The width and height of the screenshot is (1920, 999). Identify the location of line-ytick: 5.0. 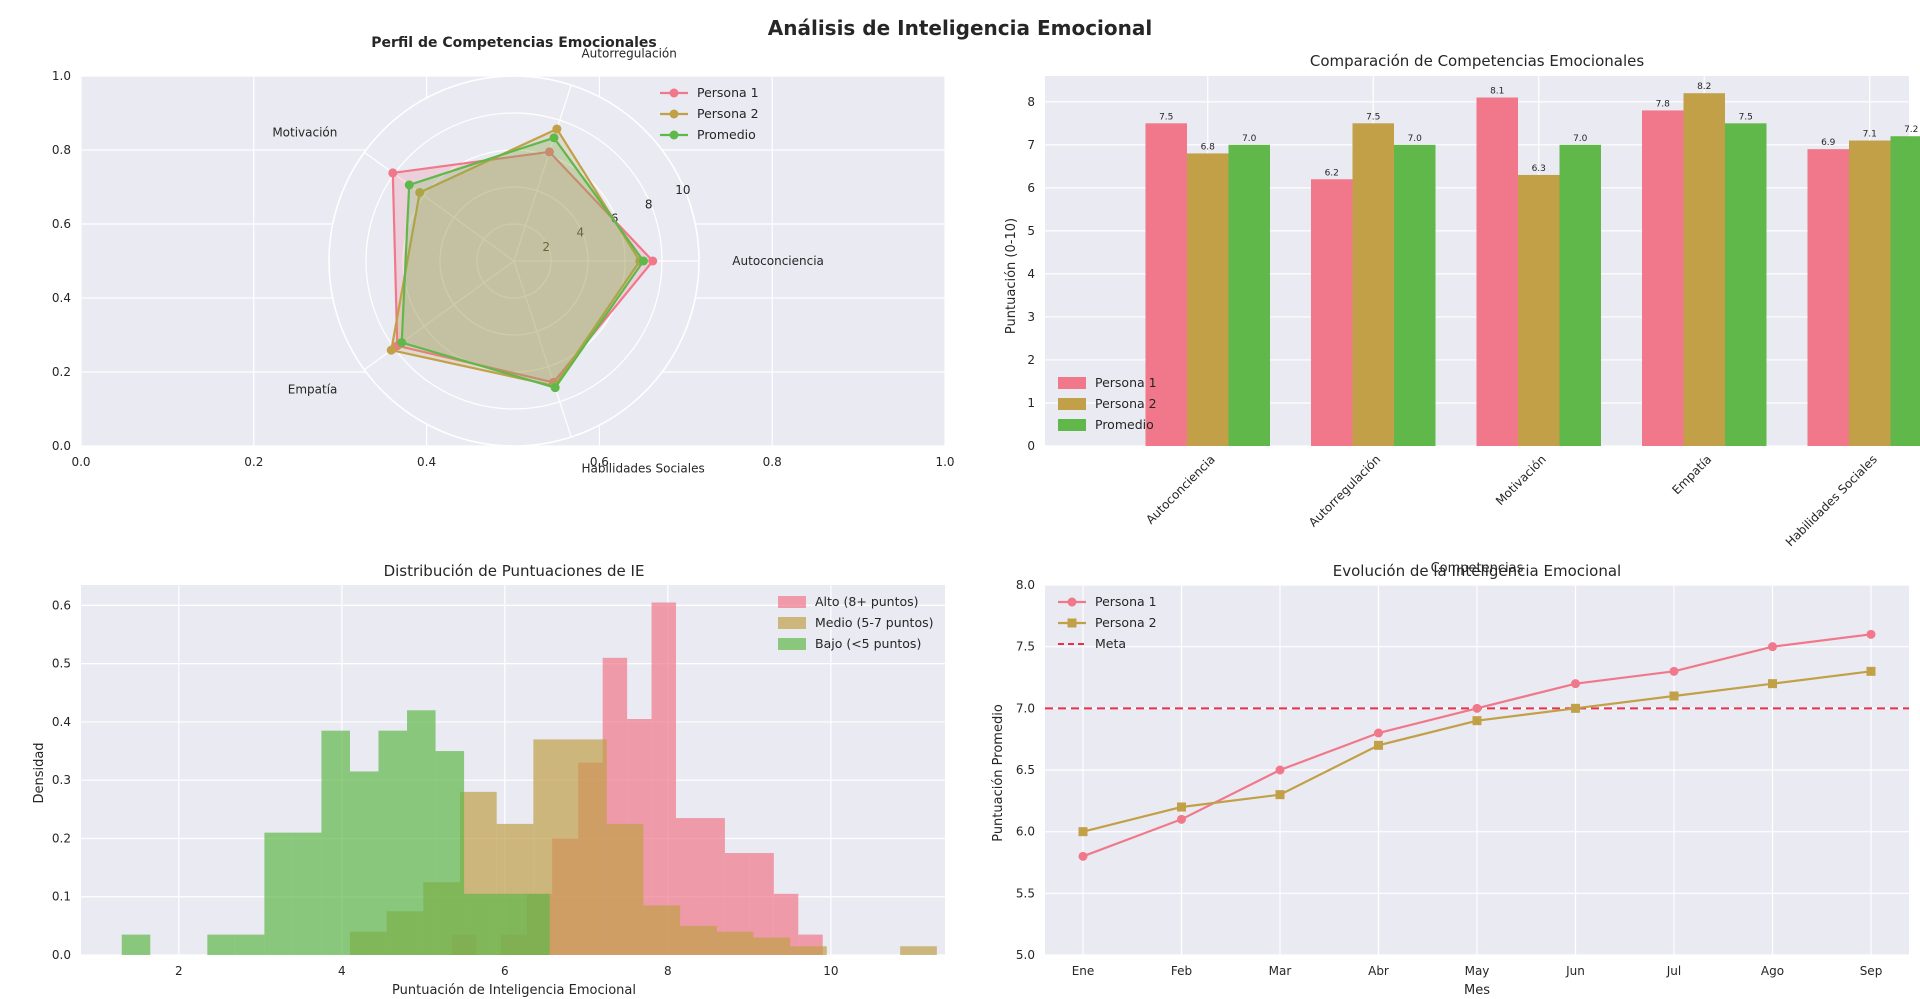
(1025, 955).